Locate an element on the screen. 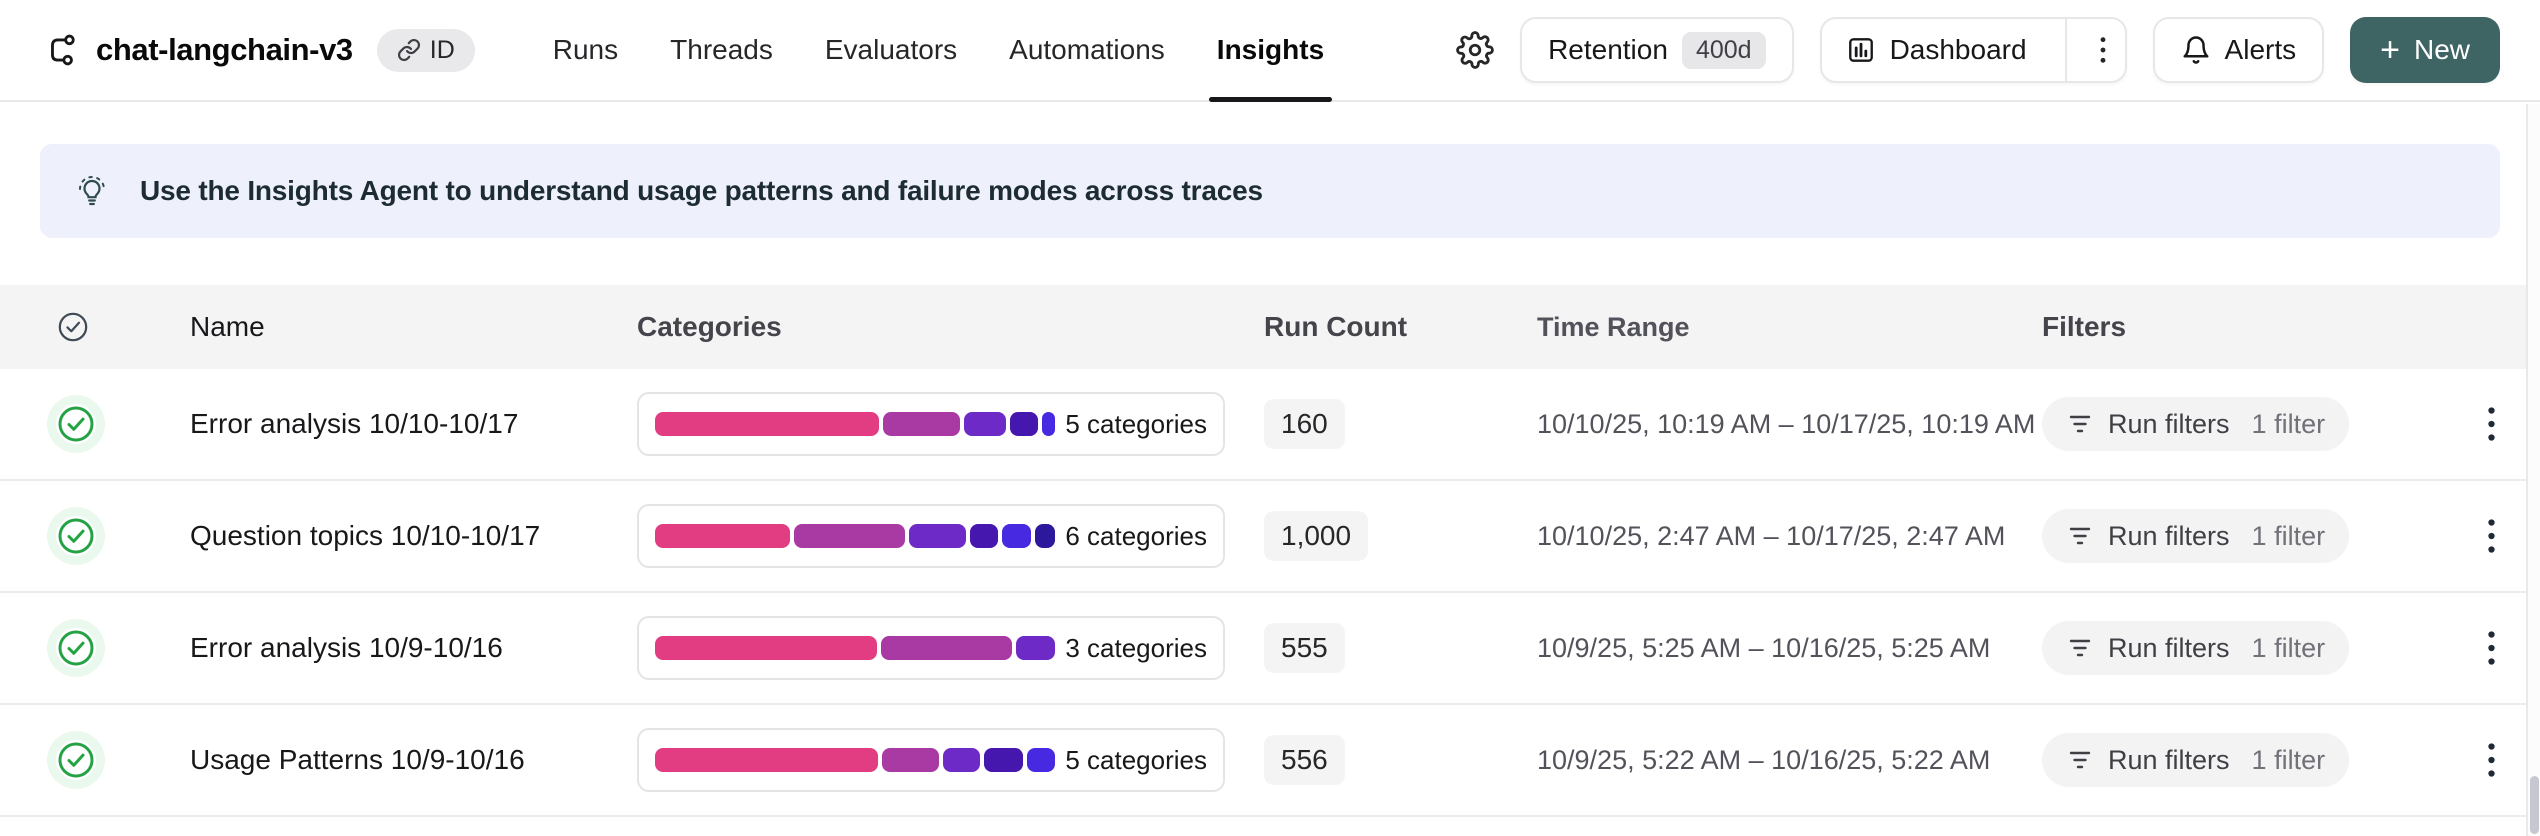 The height and width of the screenshot is (836, 2540). time-range: 10/10/25, 10:19 AM – 10/17/25, 10:19 AM is located at coordinates (1786, 423).